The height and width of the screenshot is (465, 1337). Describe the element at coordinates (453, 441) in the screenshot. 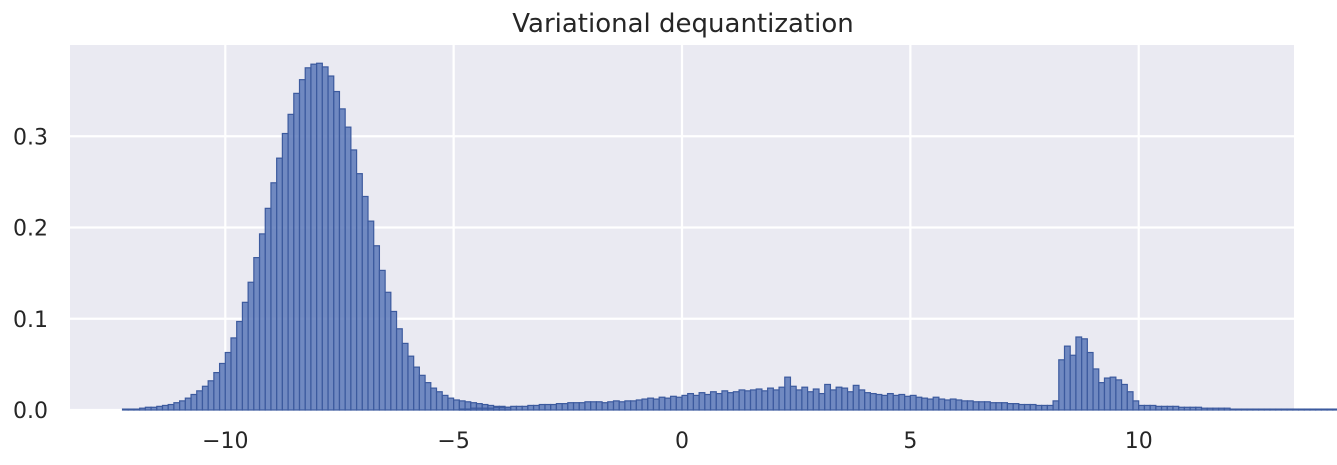

I see `x-tick-label-1: −5` at that location.